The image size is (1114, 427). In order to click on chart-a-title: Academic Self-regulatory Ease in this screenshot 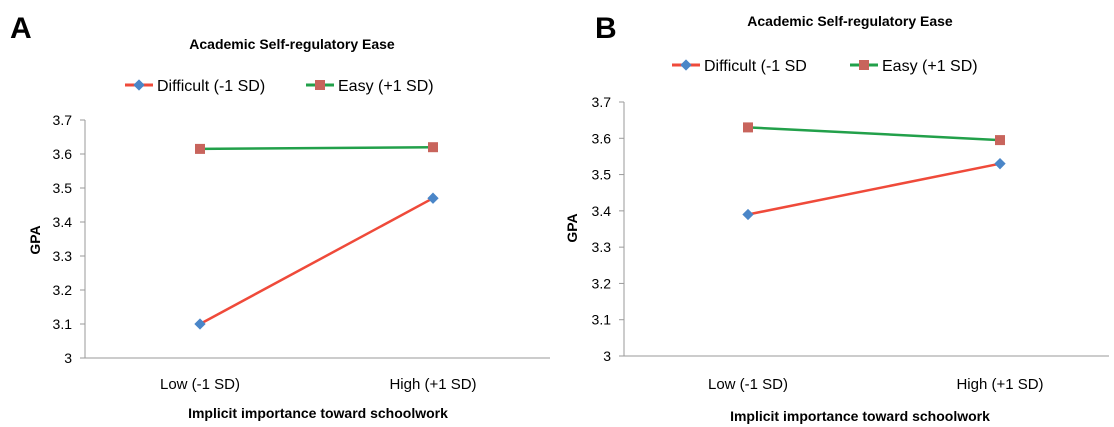, I will do `click(292, 44)`.